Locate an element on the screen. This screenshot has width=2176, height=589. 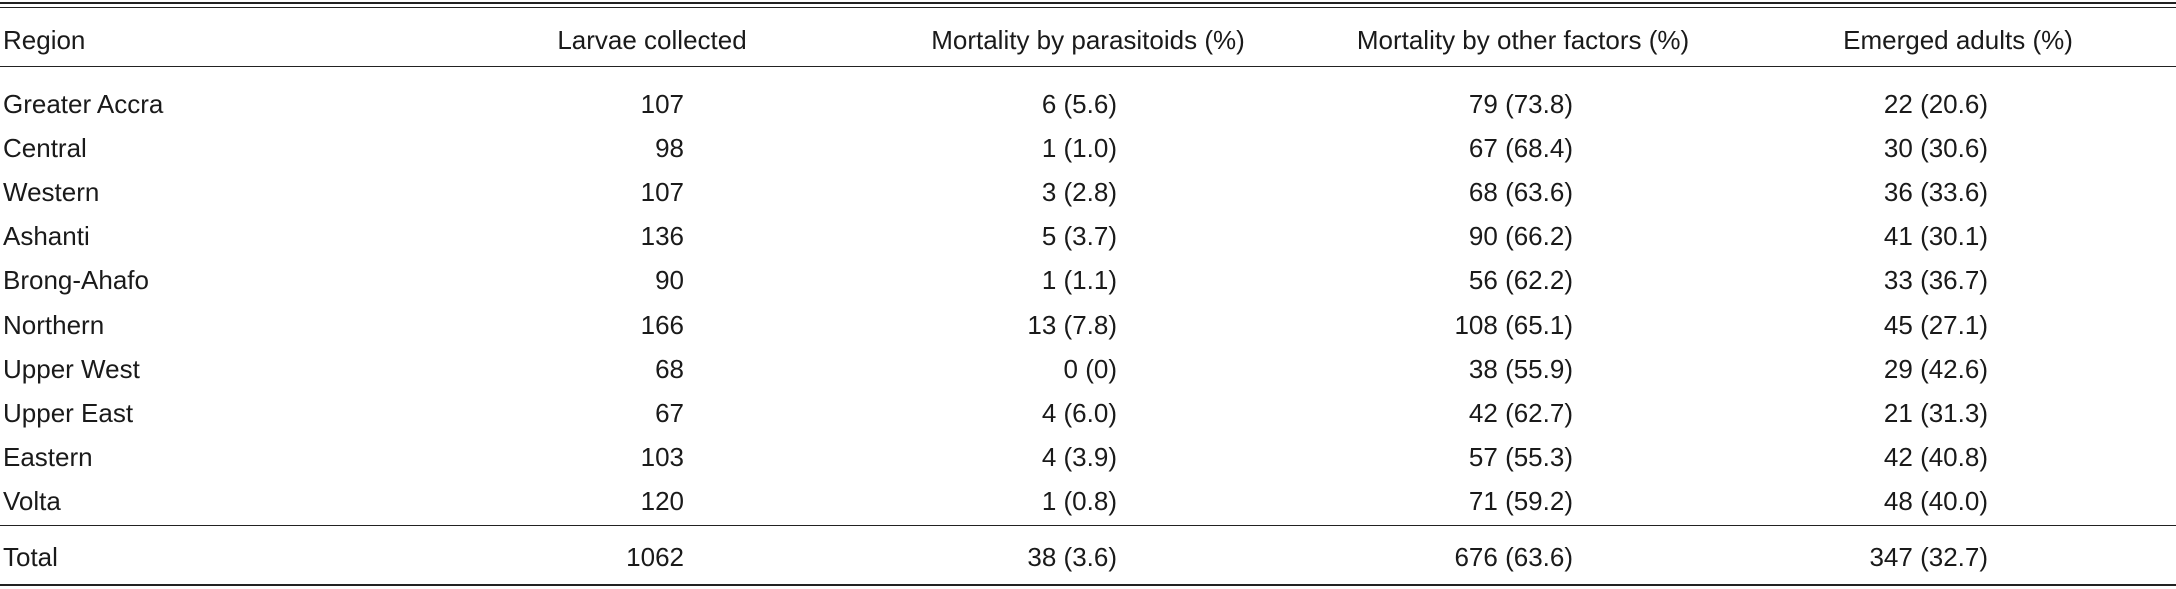
cell: 103 is located at coordinates (662, 456).